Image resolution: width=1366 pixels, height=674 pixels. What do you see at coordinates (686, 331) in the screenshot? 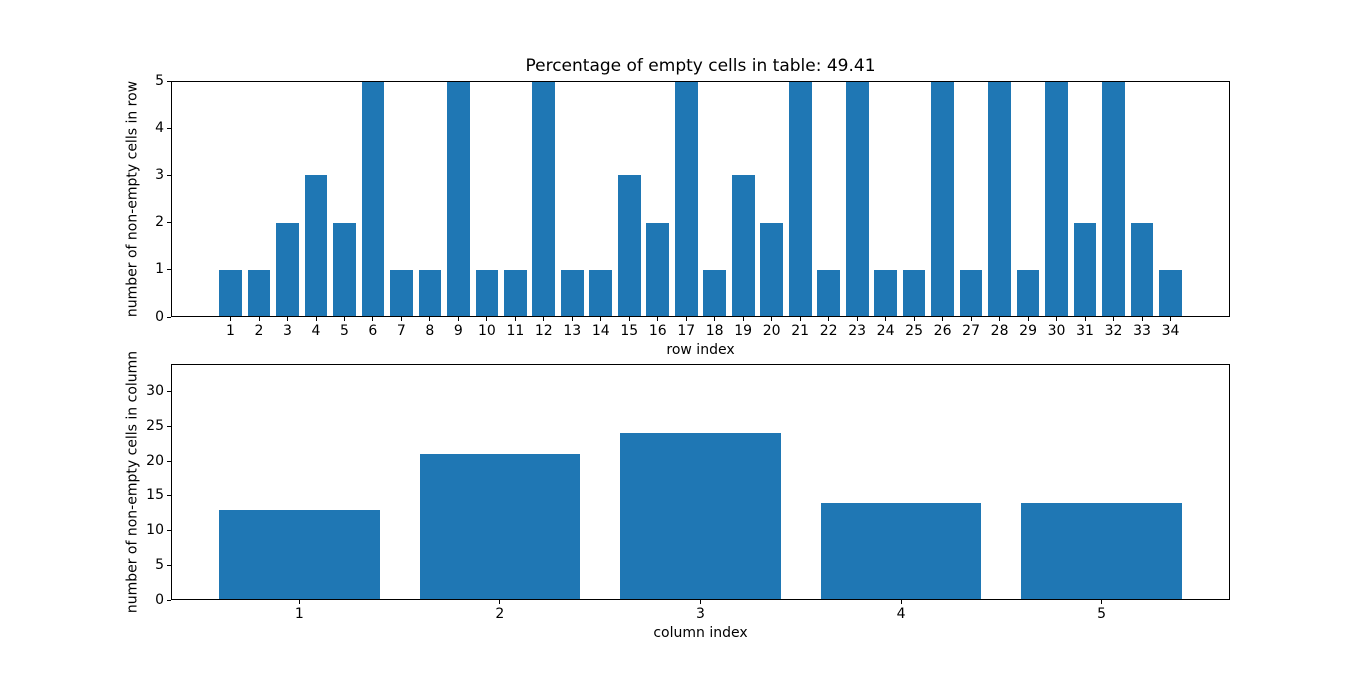
I see `x-tick-label: 17` at bounding box center [686, 331].